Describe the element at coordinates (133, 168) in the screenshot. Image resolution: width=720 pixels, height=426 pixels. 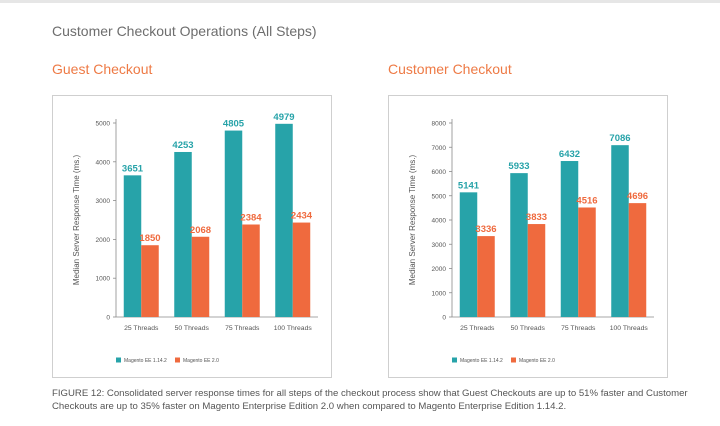
I see `data-label: 3651` at that location.